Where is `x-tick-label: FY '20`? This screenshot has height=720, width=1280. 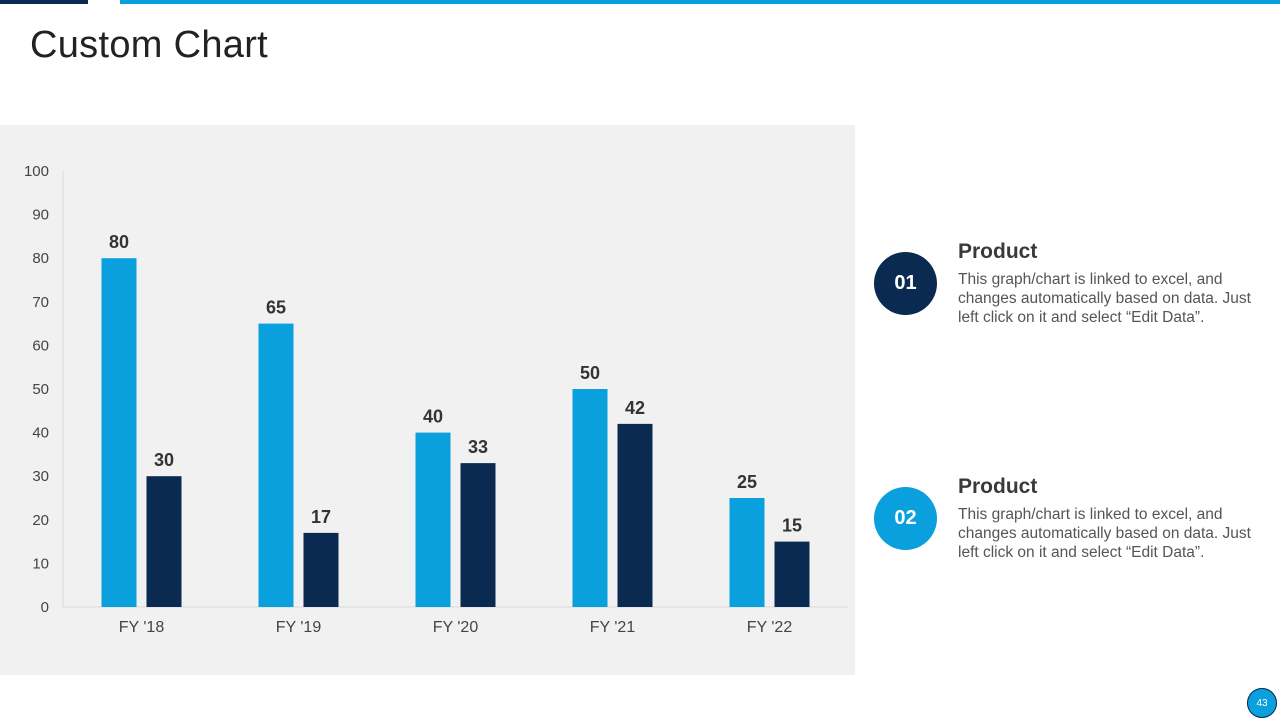
x-tick-label: FY '20 is located at coordinates (456, 627).